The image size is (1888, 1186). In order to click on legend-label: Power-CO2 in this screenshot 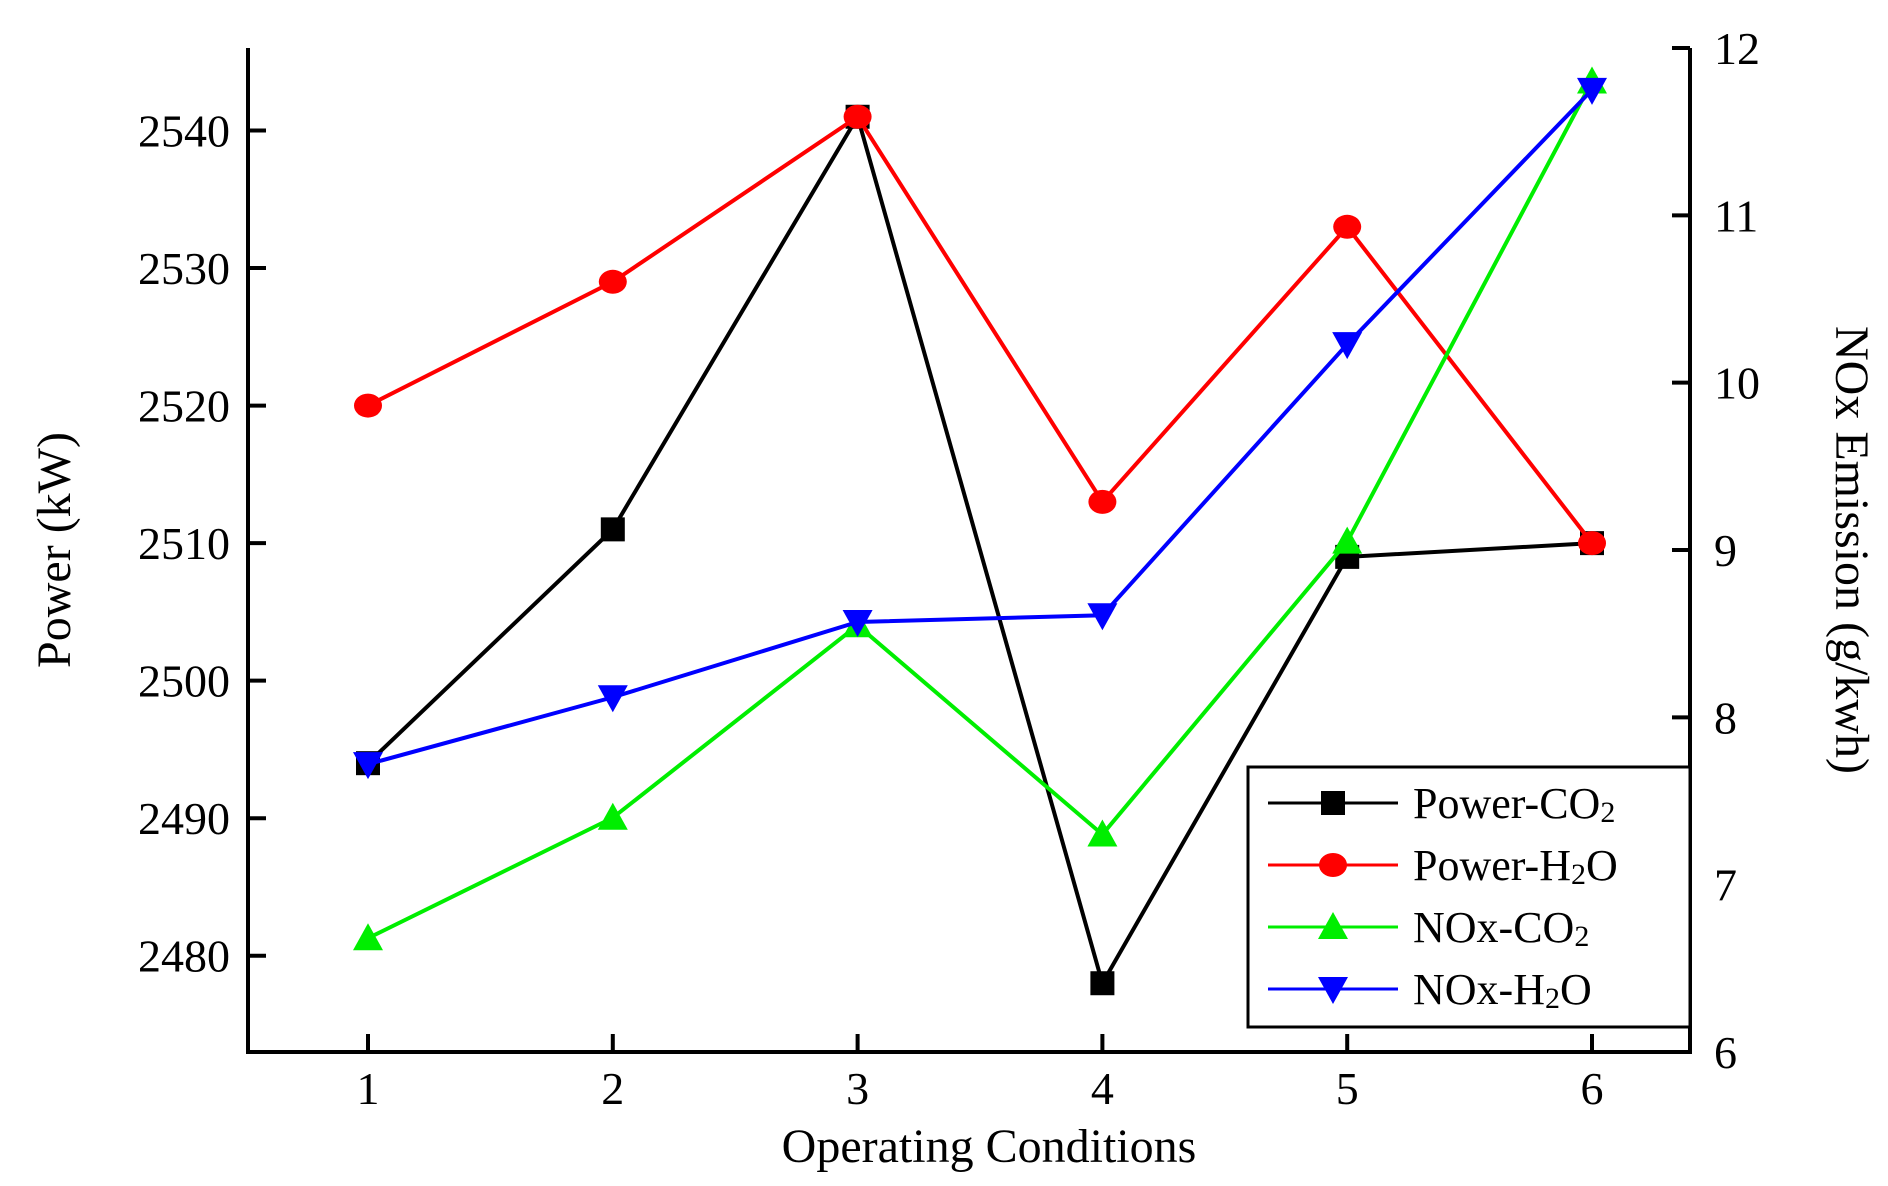, I will do `click(1514, 804)`.